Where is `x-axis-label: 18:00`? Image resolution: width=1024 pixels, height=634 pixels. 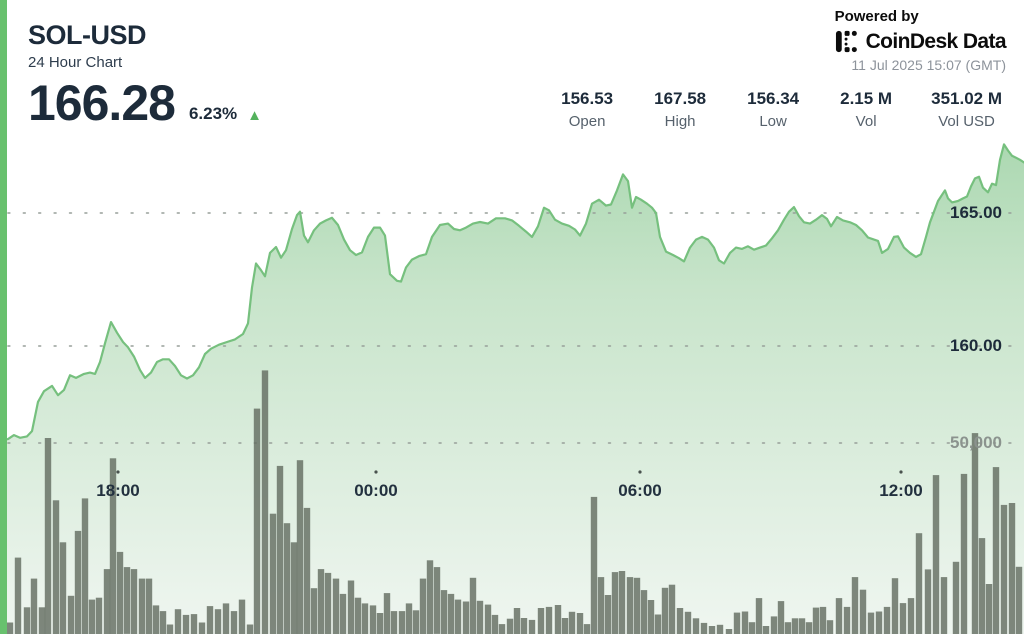
x-axis-label: 18:00 is located at coordinates (118, 490).